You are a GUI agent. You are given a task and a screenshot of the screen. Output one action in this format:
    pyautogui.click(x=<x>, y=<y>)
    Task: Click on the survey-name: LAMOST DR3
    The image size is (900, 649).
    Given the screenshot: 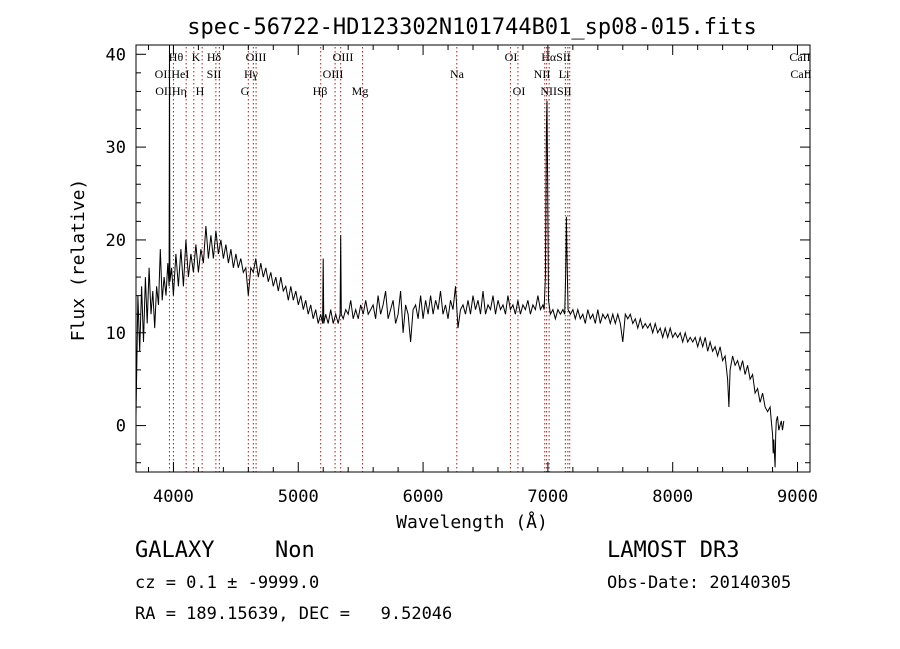 What is the action you would take?
    pyautogui.click(x=673, y=550)
    